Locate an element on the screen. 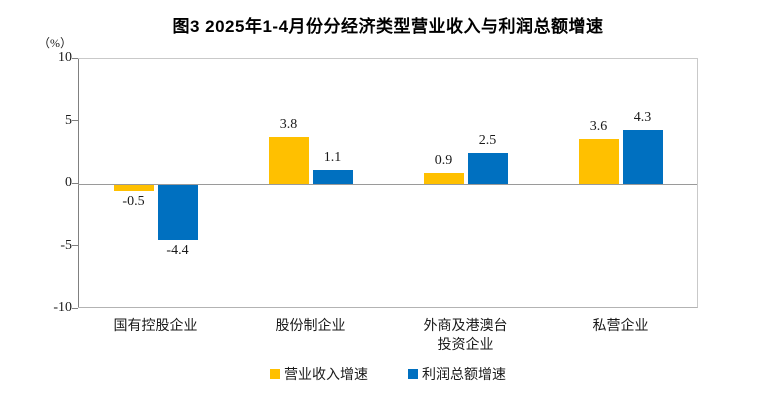 The width and height of the screenshot is (761, 415). value-label: 3.6 is located at coordinates (598, 126).